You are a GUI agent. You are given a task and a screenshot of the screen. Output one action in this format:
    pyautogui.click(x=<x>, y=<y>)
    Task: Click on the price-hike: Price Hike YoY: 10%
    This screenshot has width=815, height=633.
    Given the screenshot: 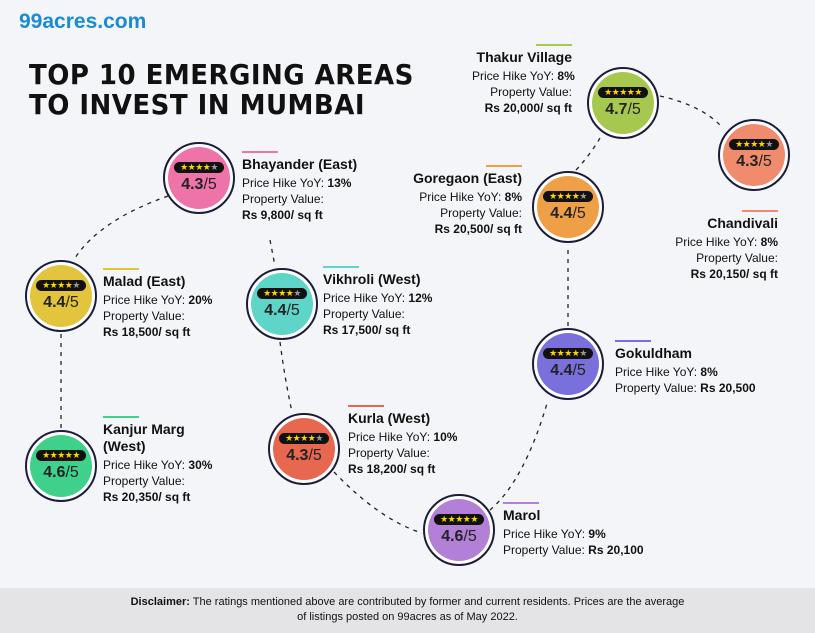 What is the action you would take?
    pyautogui.click(x=402, y=437)
    